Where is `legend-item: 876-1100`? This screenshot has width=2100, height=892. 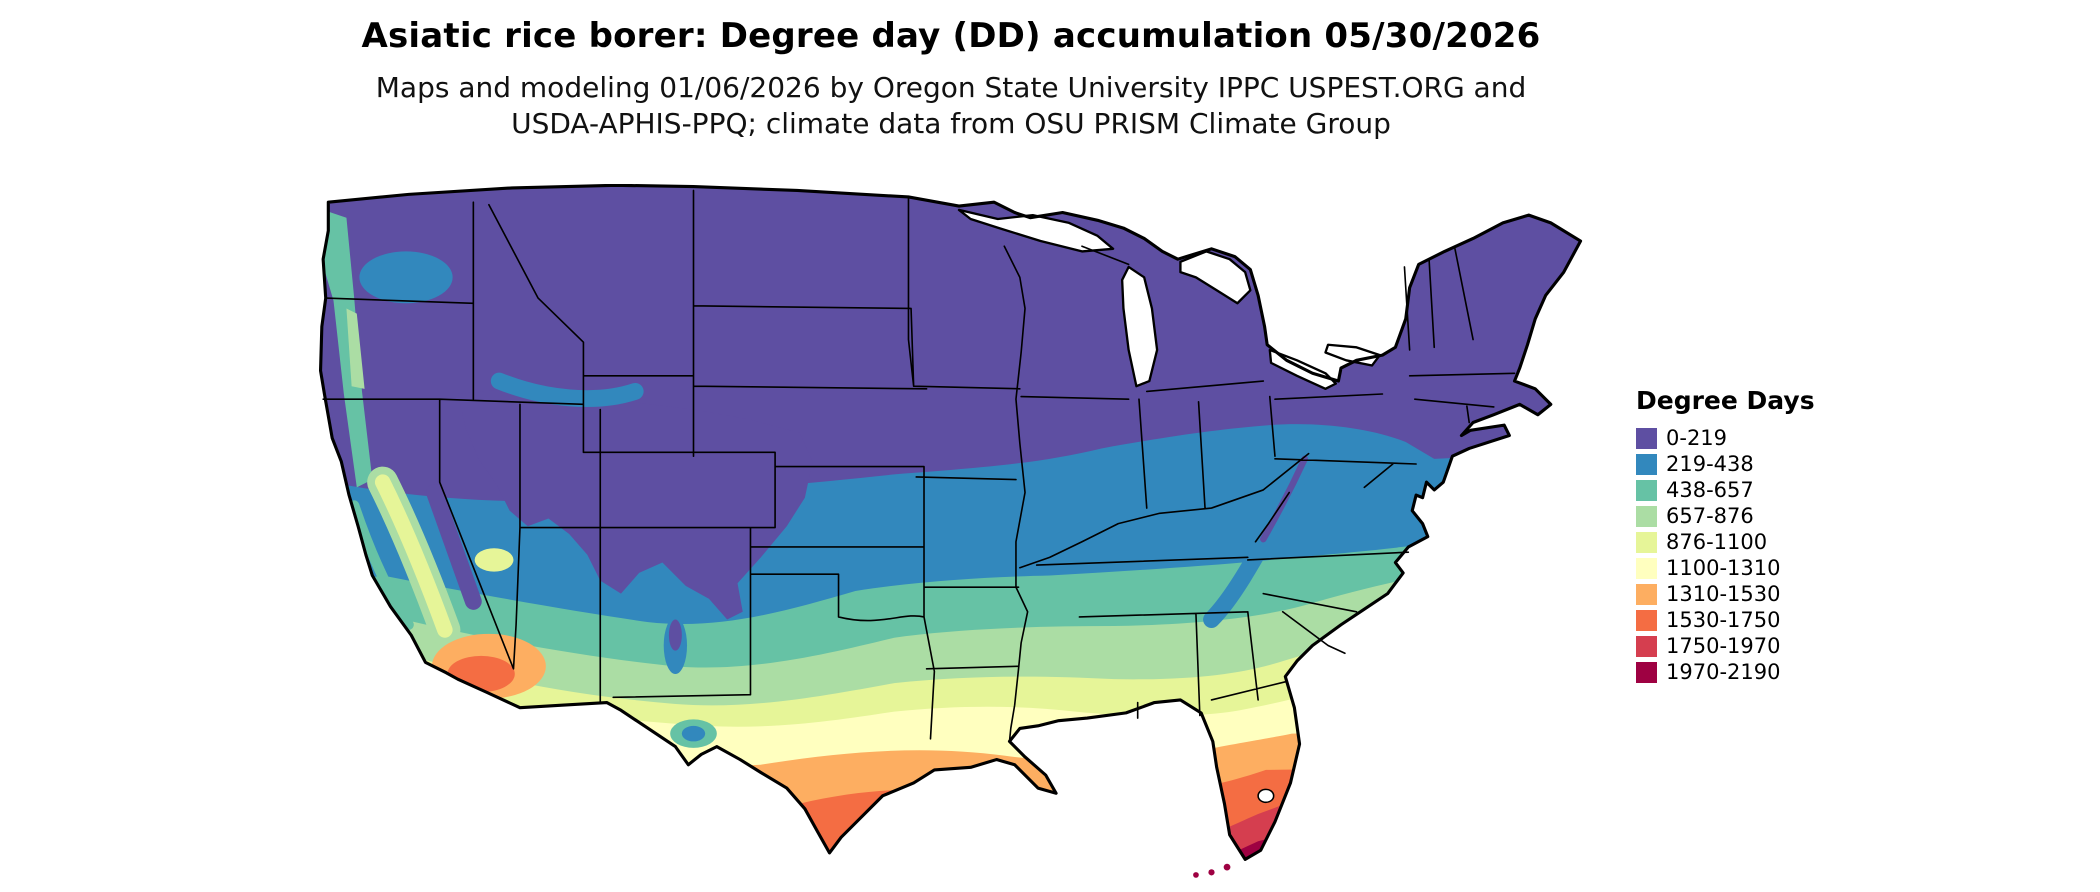 legend-item: 876-1100 is located at coordinates (1725, 542).